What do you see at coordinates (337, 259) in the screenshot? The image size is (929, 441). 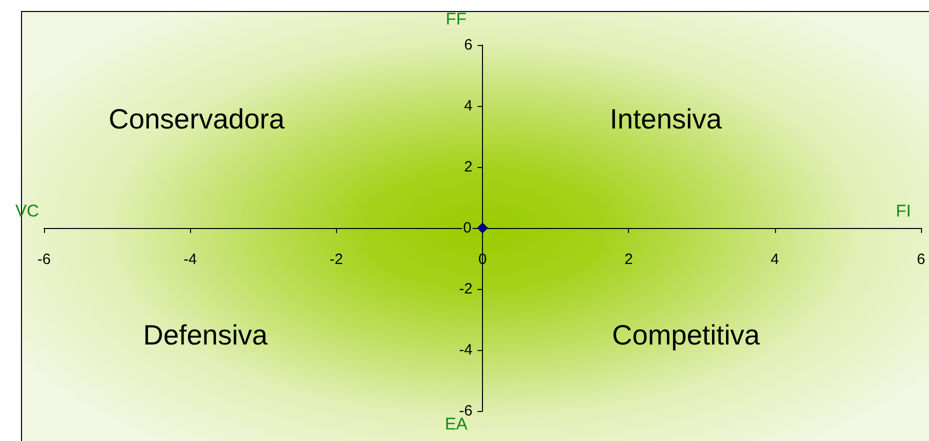 I see `x-tick-label: -2` at bounding box center [337, 259].